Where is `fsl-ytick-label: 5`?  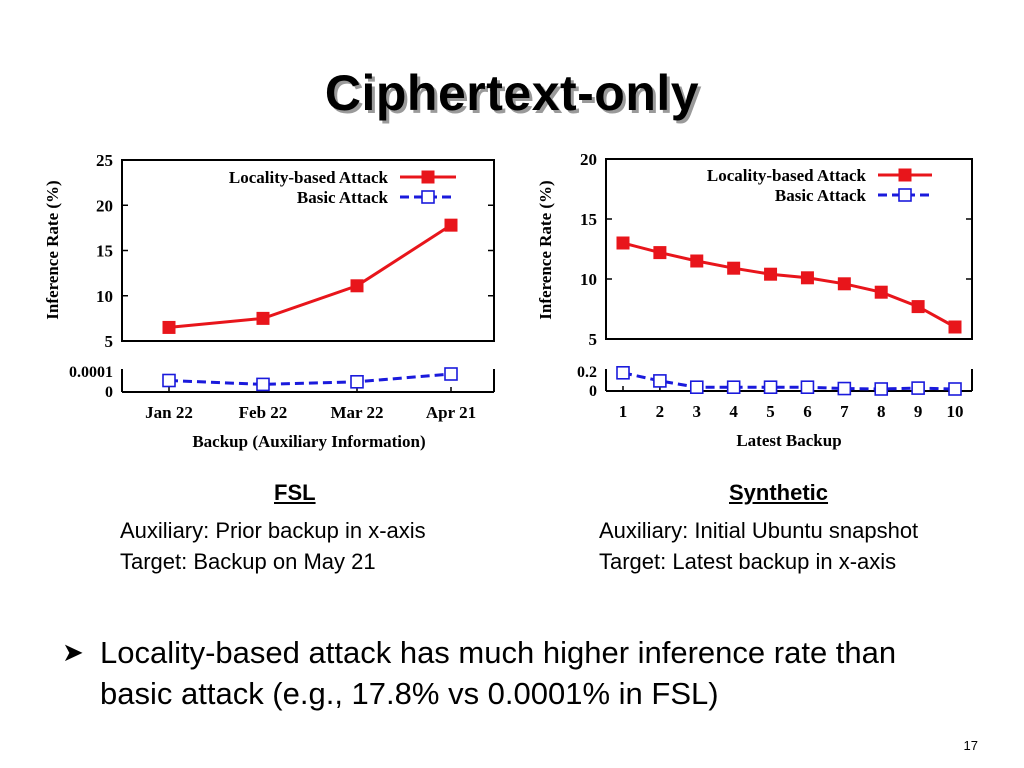 fsl-ytick-label: 5 is located at coordinates (109, 341).